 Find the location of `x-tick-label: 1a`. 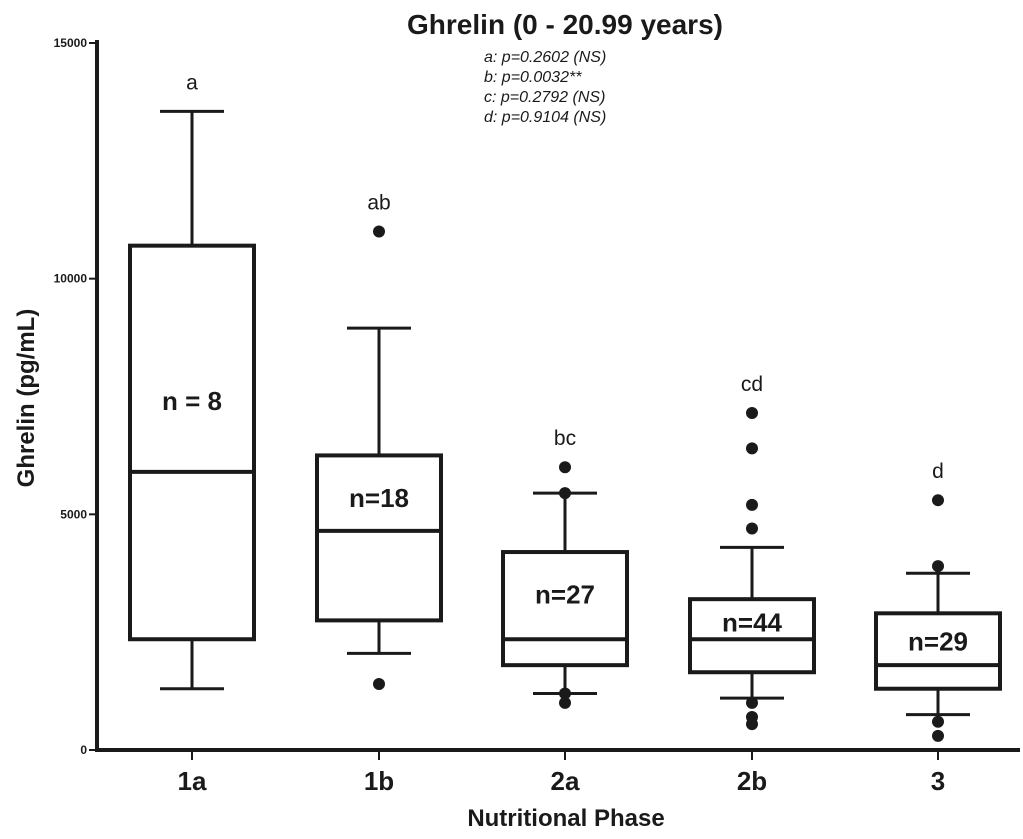

x-tick-label: 1a is located at coordinates (192, 781).